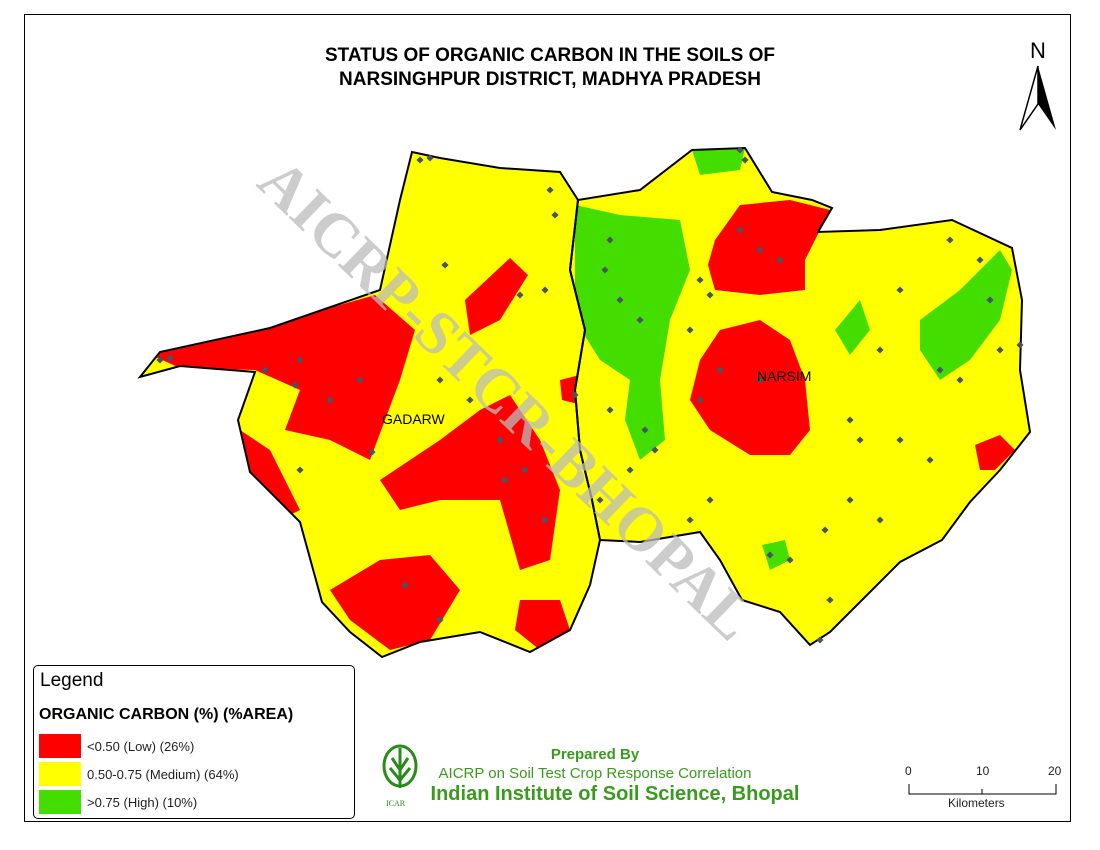 The height and width of the screenshot is (850, 1100). What do you see at coordinates (908, 771) in the screenshot?
I see `scale-tick: 0` at bounding box center [908, 771].